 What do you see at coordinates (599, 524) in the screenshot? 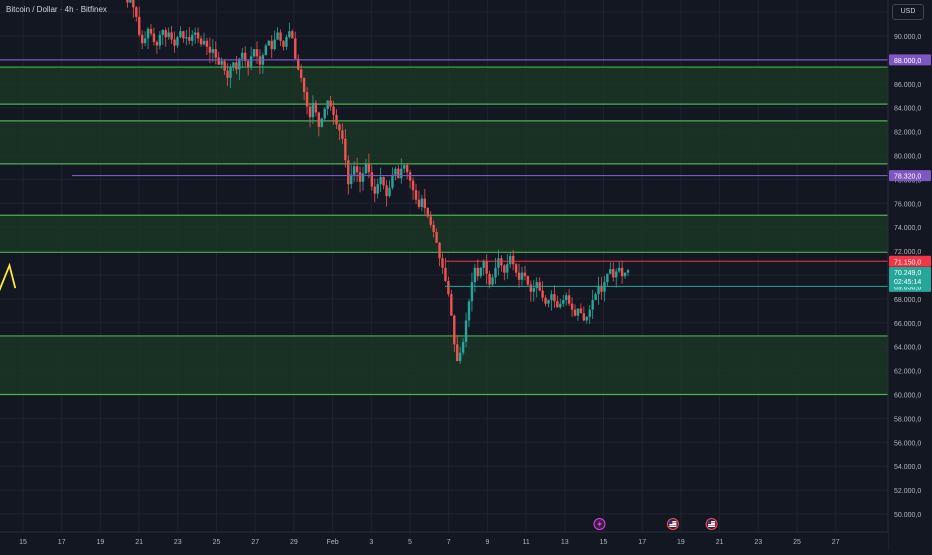
I see `lightning-icon` at bounding box center [599, 524].